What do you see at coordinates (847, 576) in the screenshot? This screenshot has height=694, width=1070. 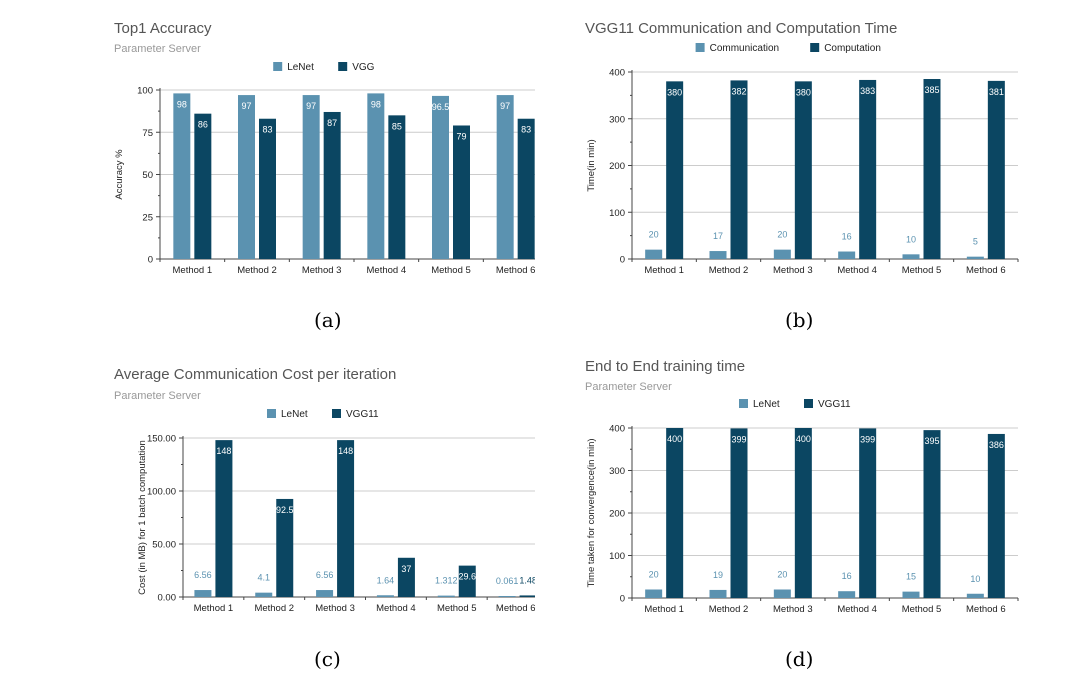 I see `data-label: 16` at bounding box center [847, 576].